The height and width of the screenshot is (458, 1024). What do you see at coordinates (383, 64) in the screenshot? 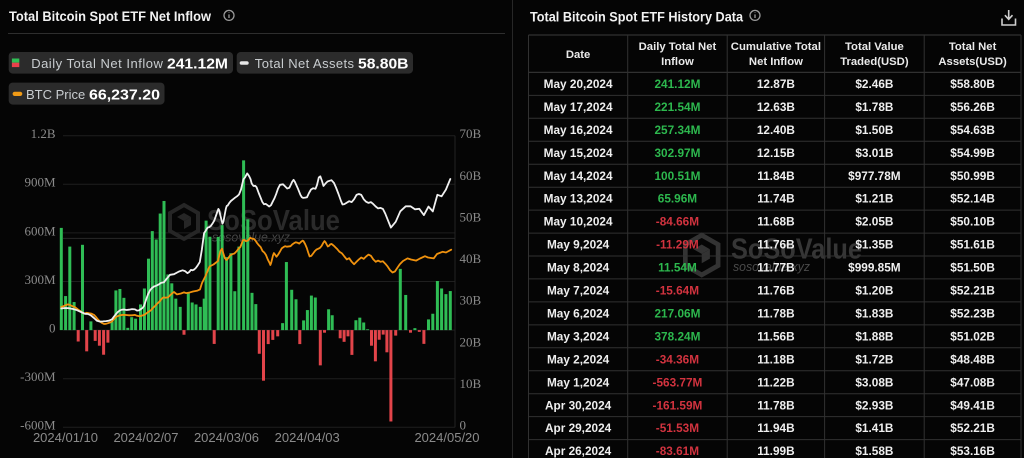
I see `svg-text: 58.80B` at bounding box center [383, 64].